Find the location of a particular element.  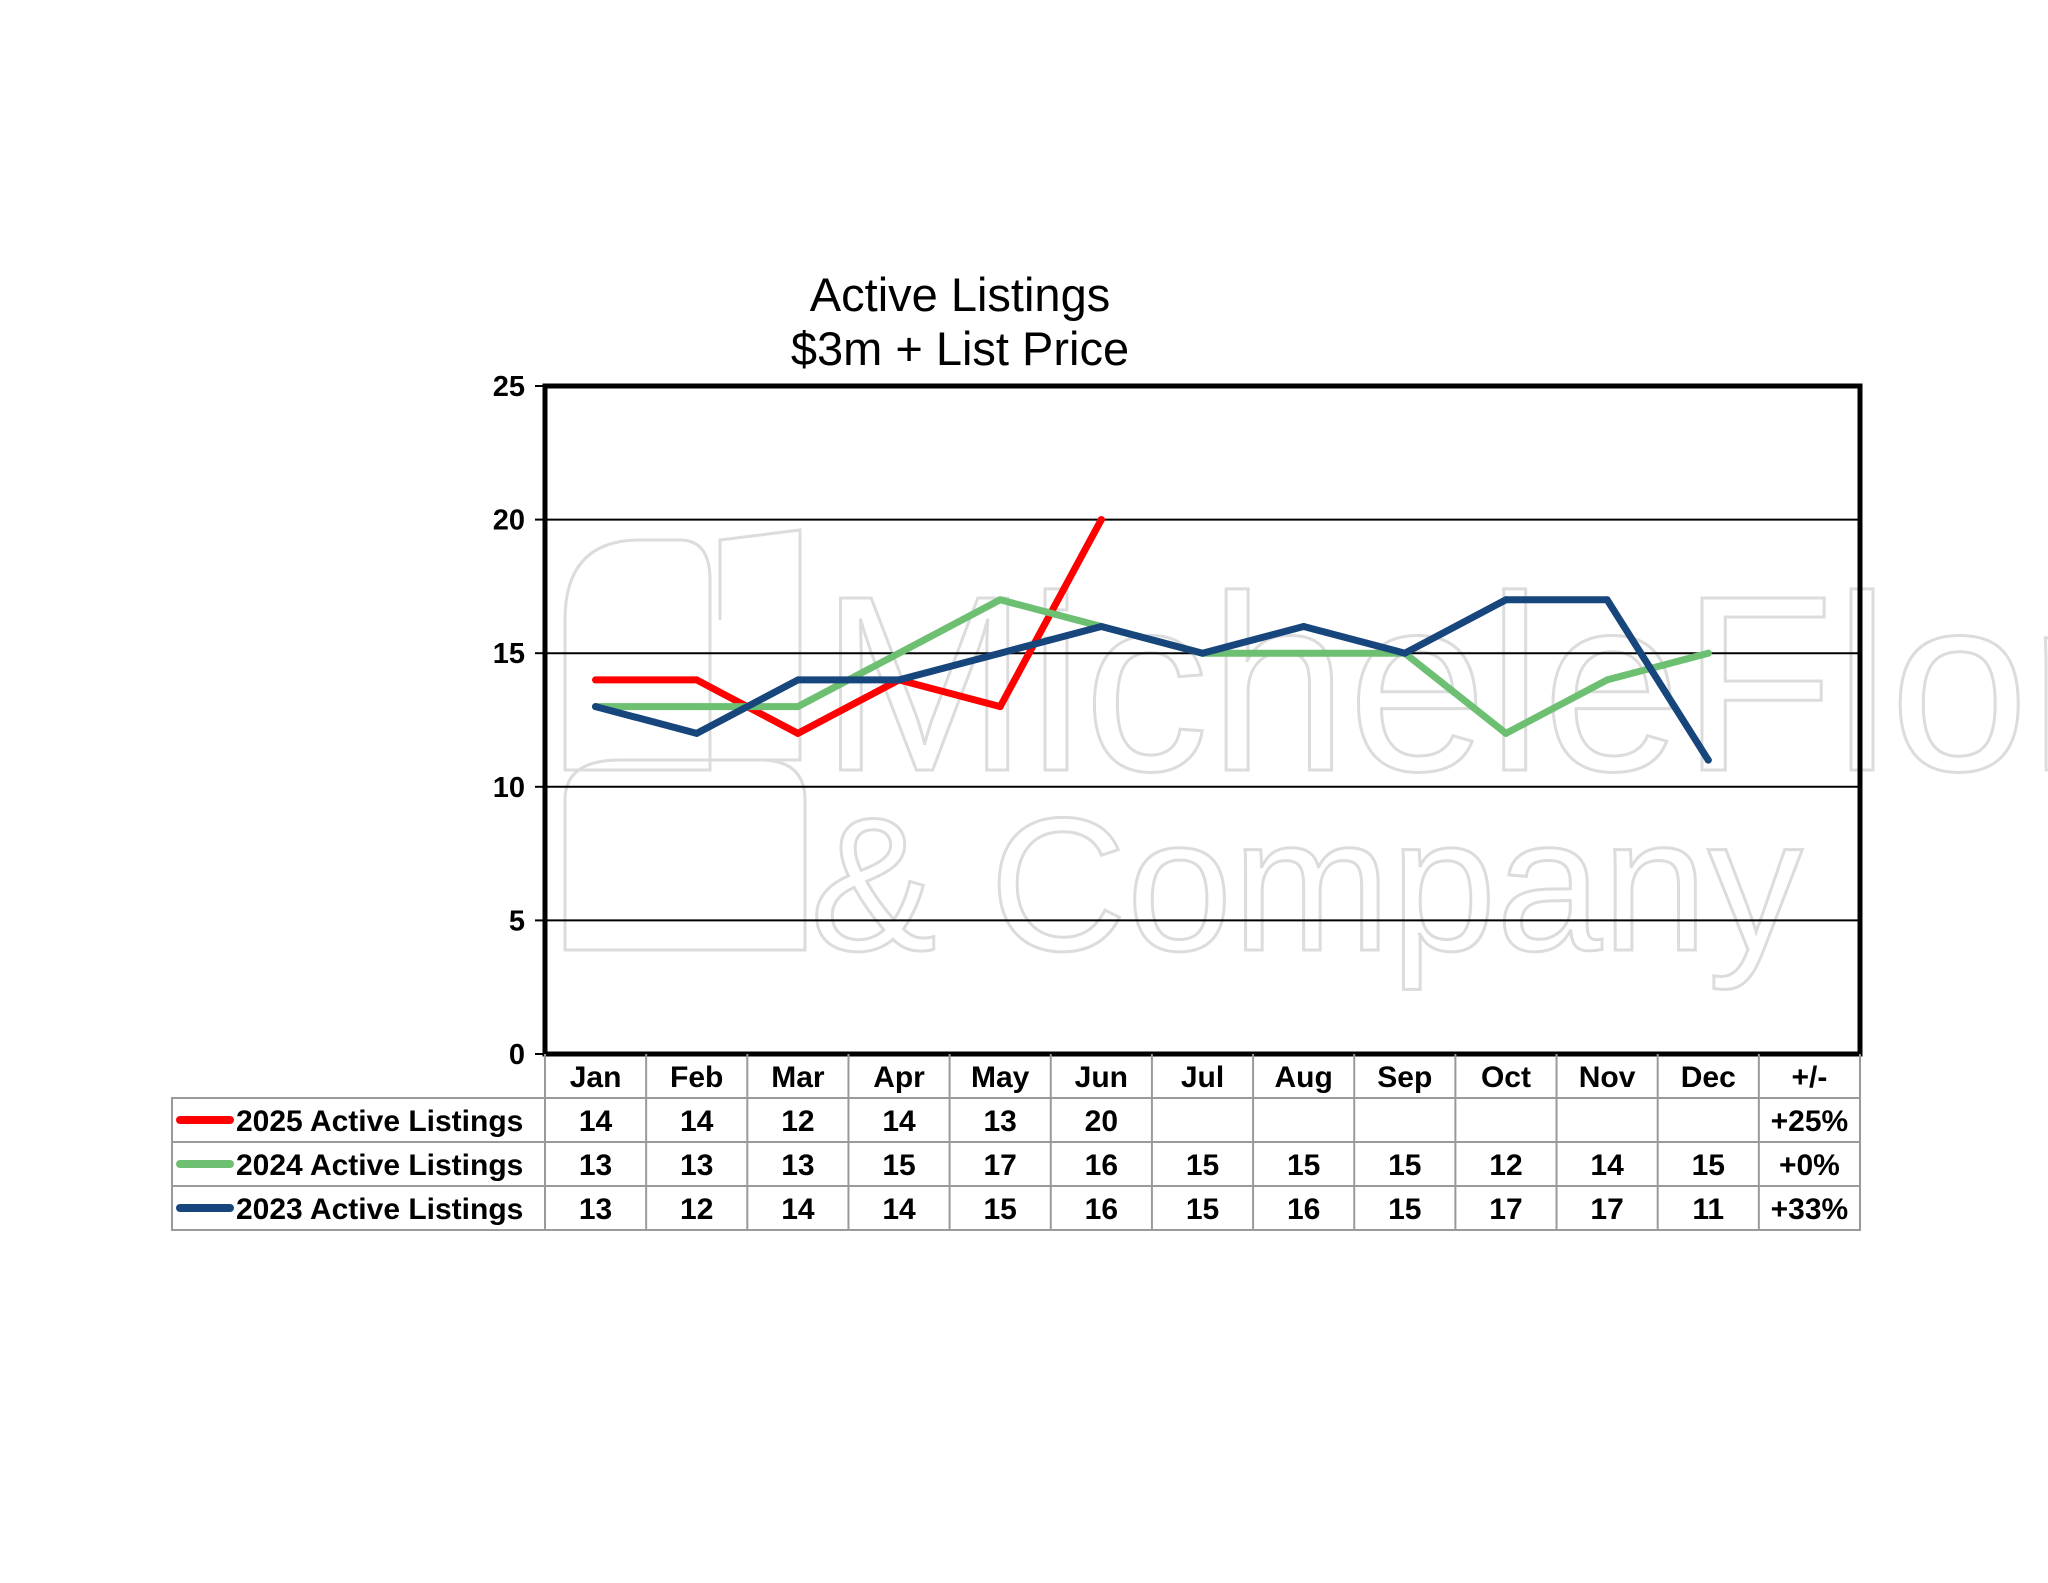

x-tick-label: Apr is located at coordinates (899, 1077).